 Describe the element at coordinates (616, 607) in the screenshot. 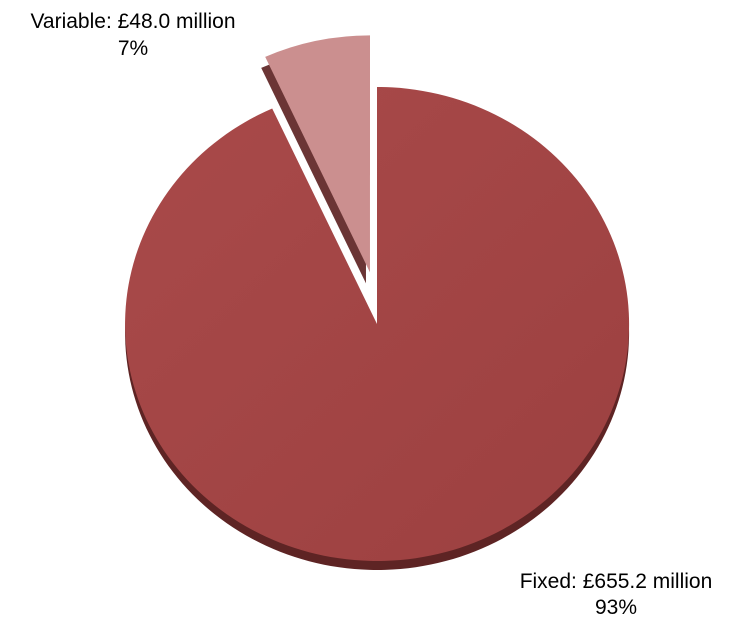

I see `slice-percent-fixed: 93%` at that location.